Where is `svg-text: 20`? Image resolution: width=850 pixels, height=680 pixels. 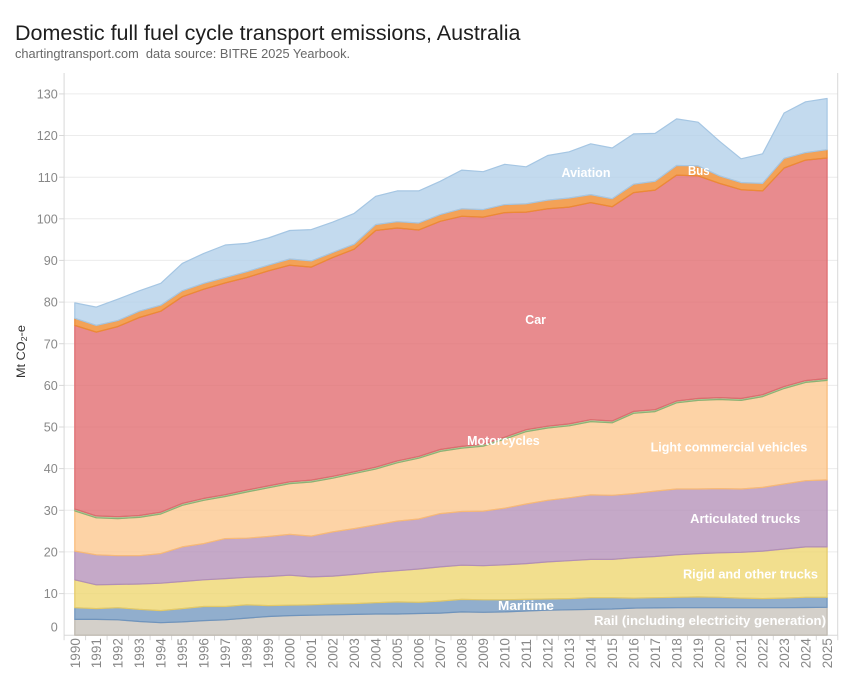
svg-text: 20 is located at coordinates (51, 553).